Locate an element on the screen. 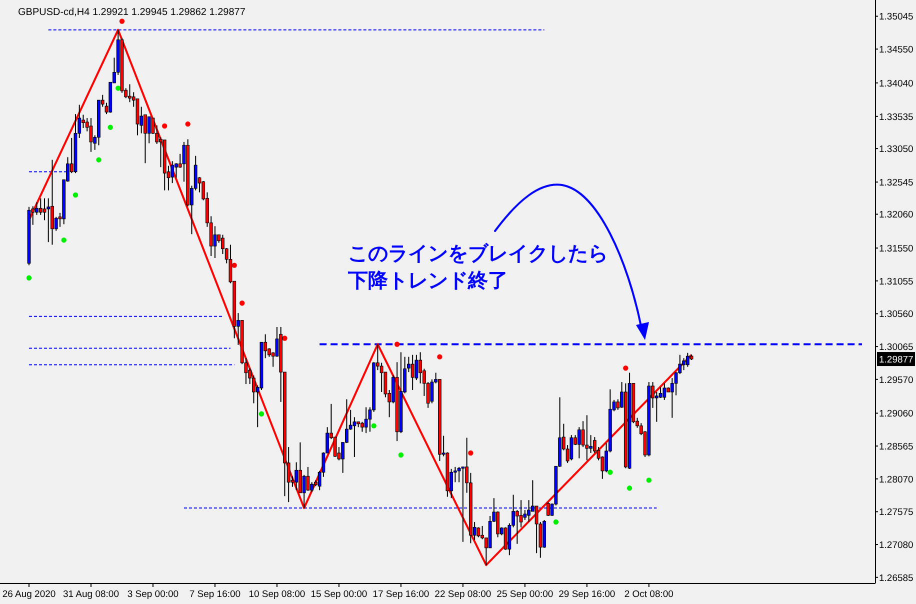  y-tick-label: 1.26585 is located at coordinates (896, 578).